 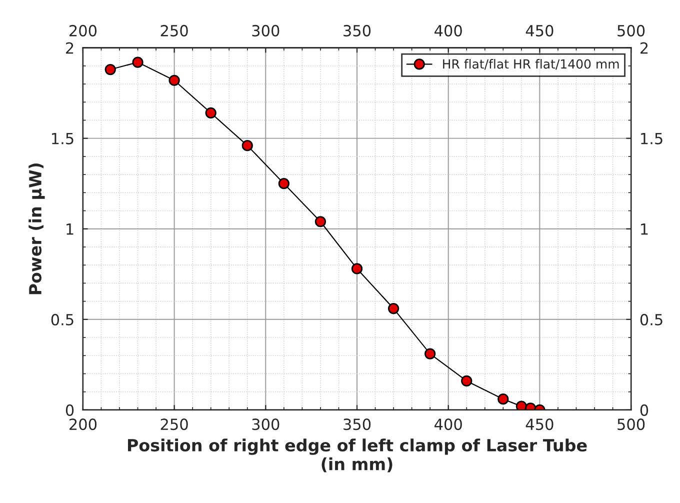 What do you see at coordinates (266, 424) in the screenshot?
I see `x-tick-label: 300` at bounding box center [266, 424].